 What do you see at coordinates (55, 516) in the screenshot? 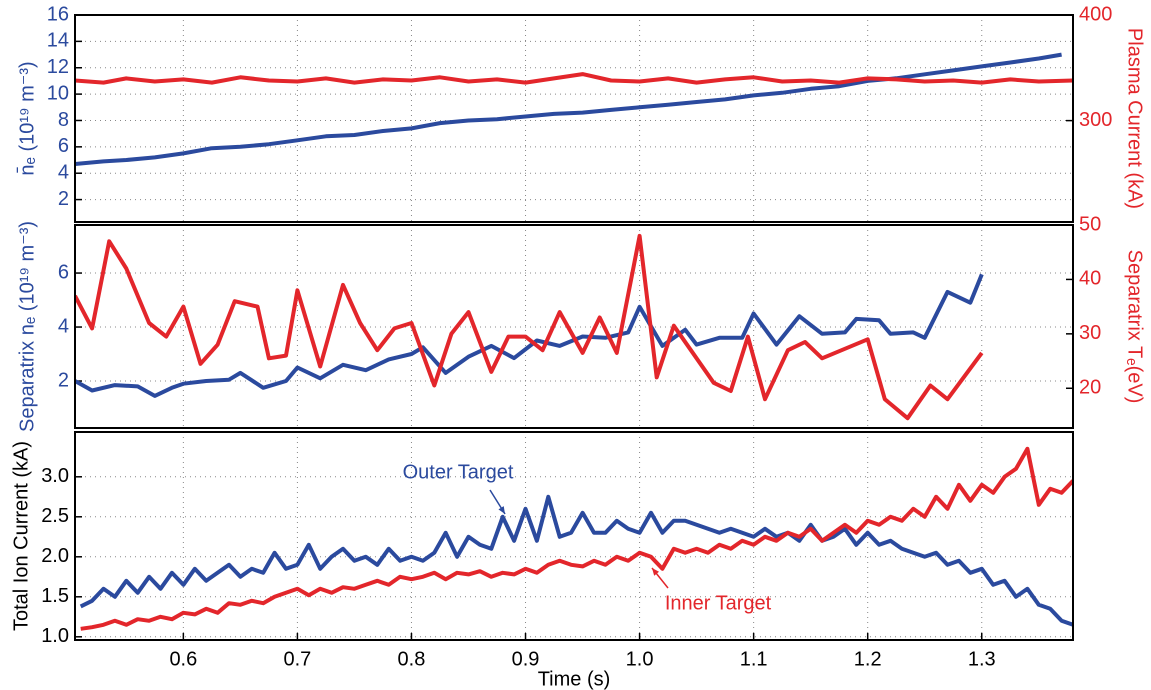
I see `y-tick-label: 2.5` at bounding box center [55, 516].